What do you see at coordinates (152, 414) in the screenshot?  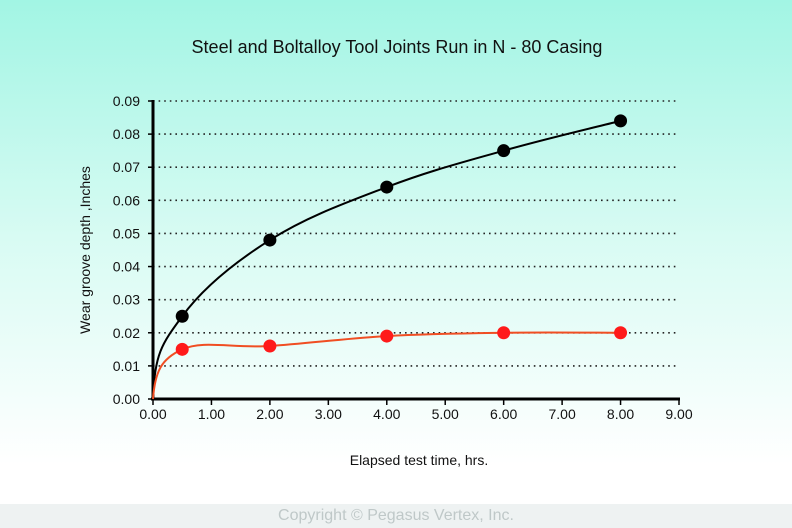 I see `x-tick-label: 0.00` at bounding box center [152, 414].